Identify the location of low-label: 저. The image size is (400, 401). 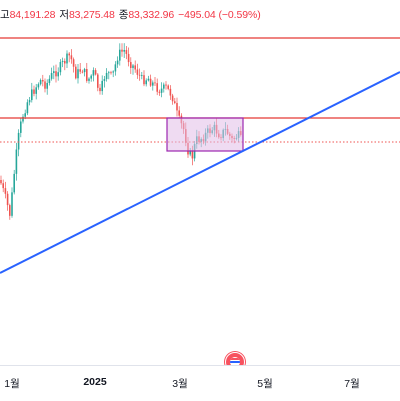
(64, 15).